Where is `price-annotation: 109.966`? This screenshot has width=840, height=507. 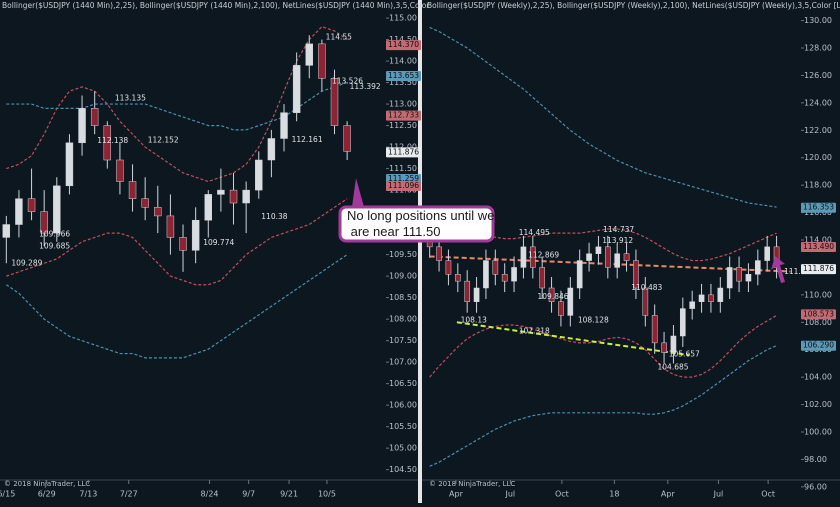
price-annotation: 109.966 is located at coordinates (54, 234).